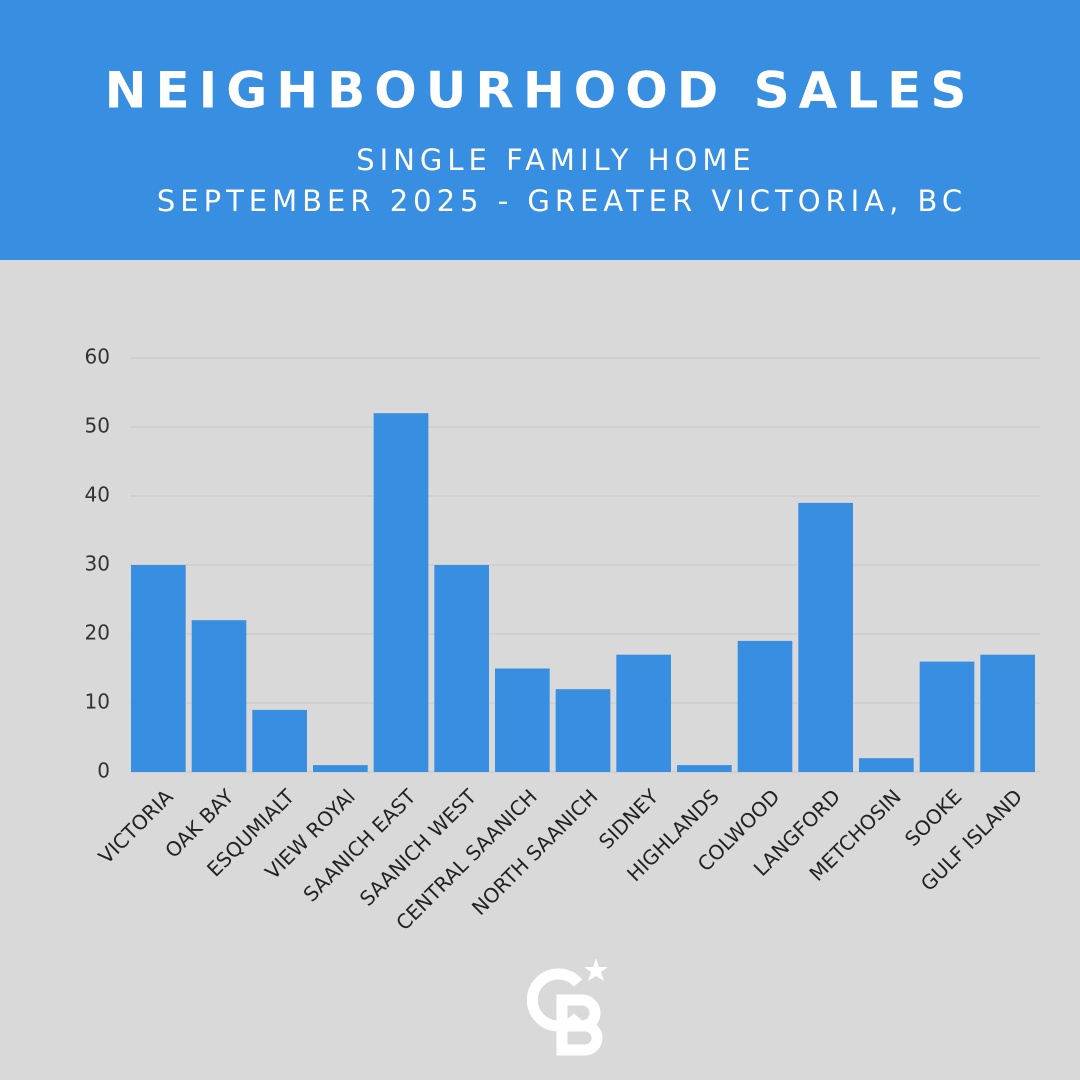 This screenshot has height=1080, width=1080. I want to click on y-tick-label: 30, so click(97, 564).